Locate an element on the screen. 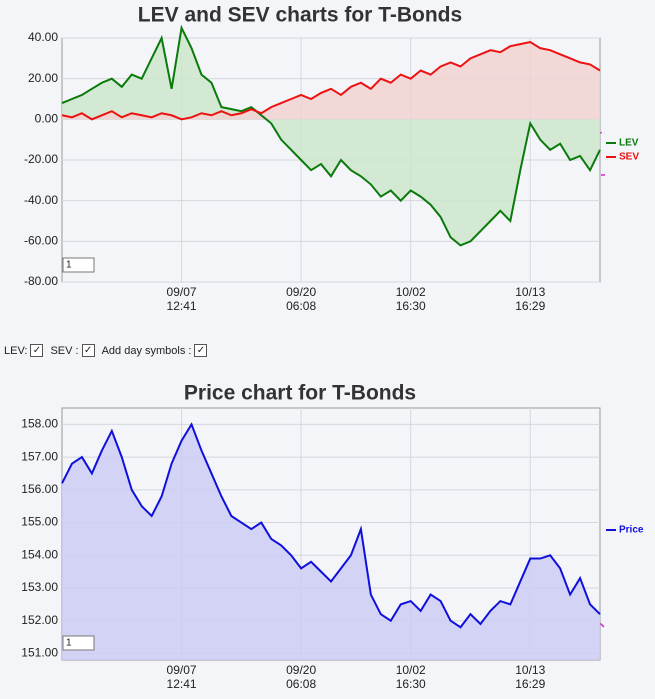  y-tick-label: 158.00 is located at coordinates (39, 424).